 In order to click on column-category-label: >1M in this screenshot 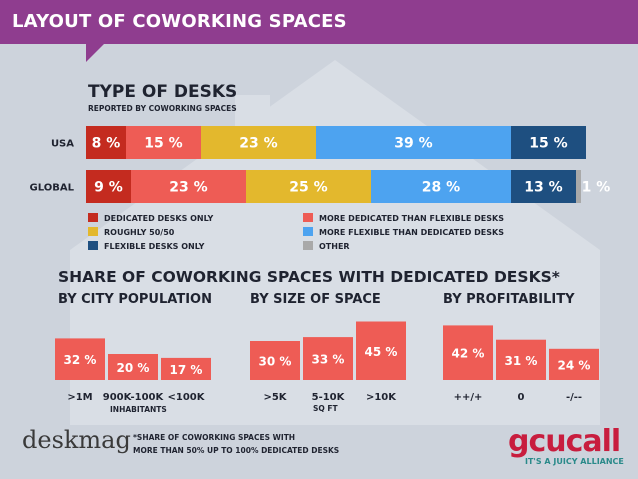, I will do `click(79, 397)`.